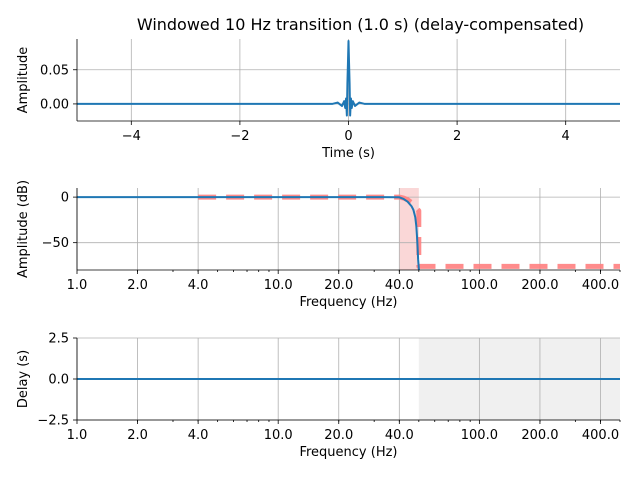 The height and width of the screenshot is (480, 640). I want to click on x-axis-label: Time (s), so click(348, 153).